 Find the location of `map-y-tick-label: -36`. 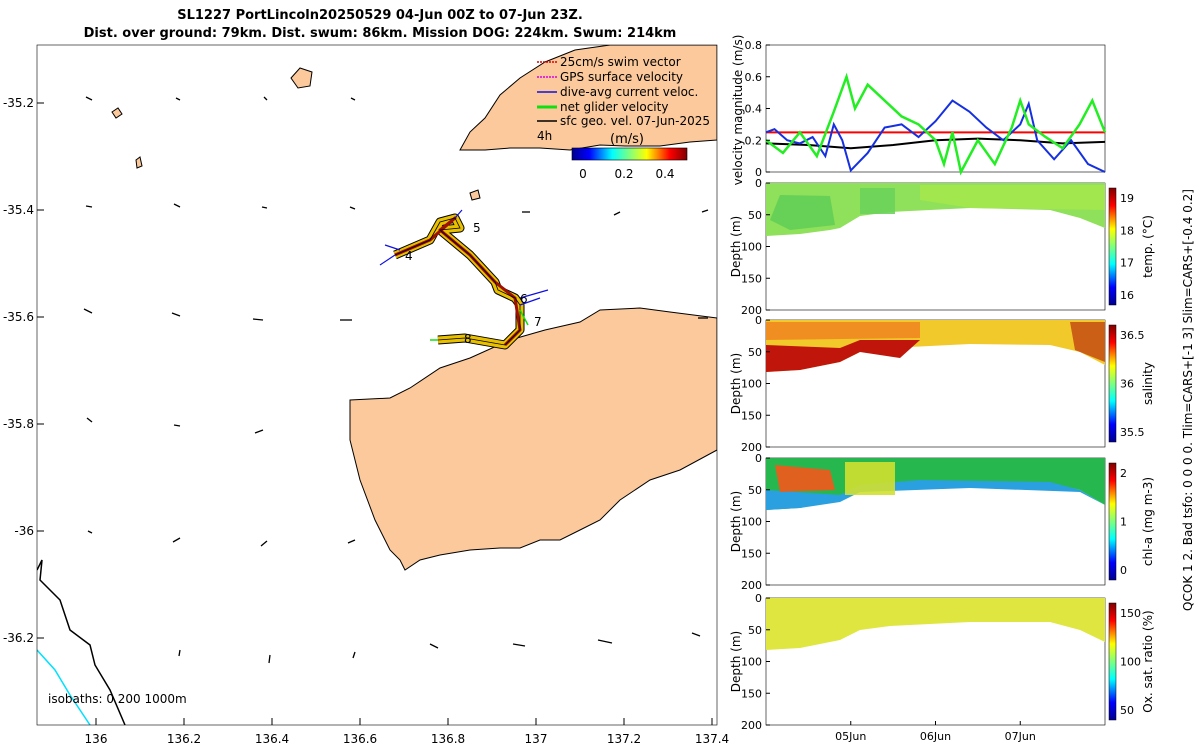

map-y-tick-label: -36 is located at coordinates (24, 531).